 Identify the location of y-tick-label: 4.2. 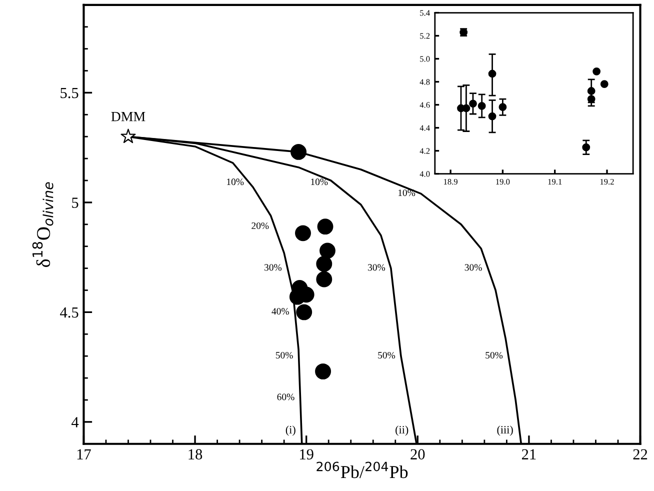
(425, 151).